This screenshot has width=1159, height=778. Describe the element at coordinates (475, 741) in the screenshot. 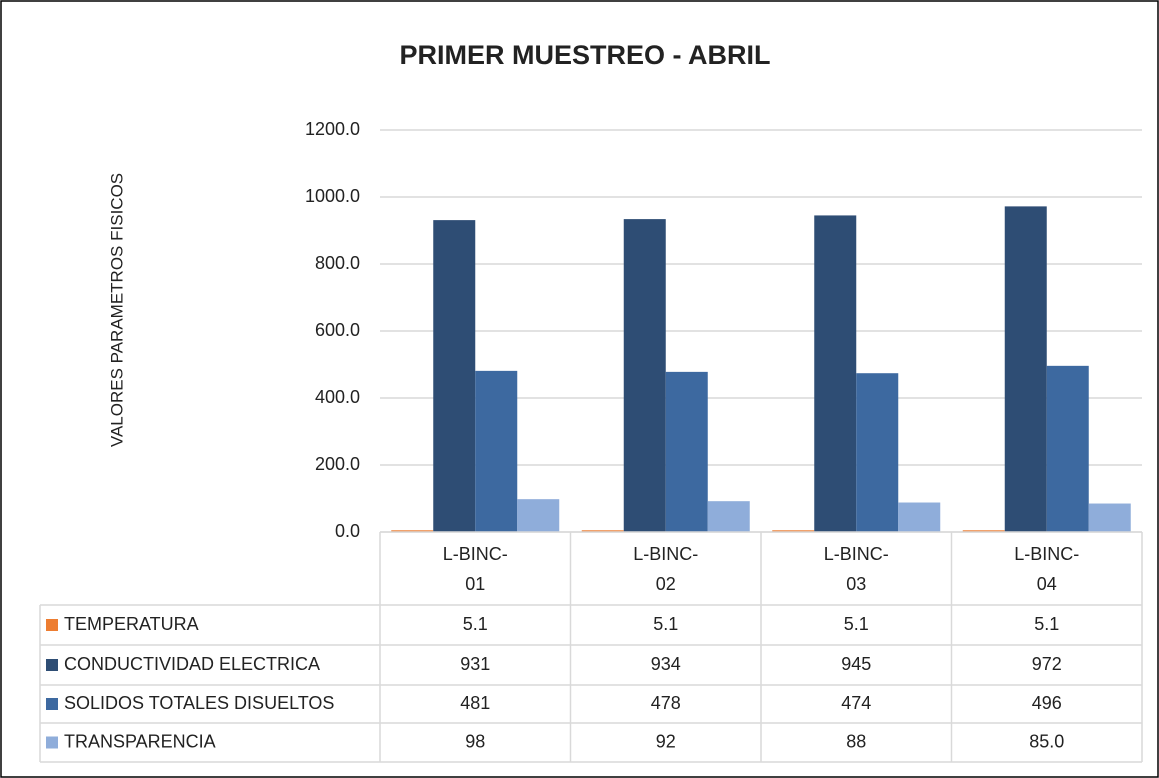

I see `table-value: 98` at that location.